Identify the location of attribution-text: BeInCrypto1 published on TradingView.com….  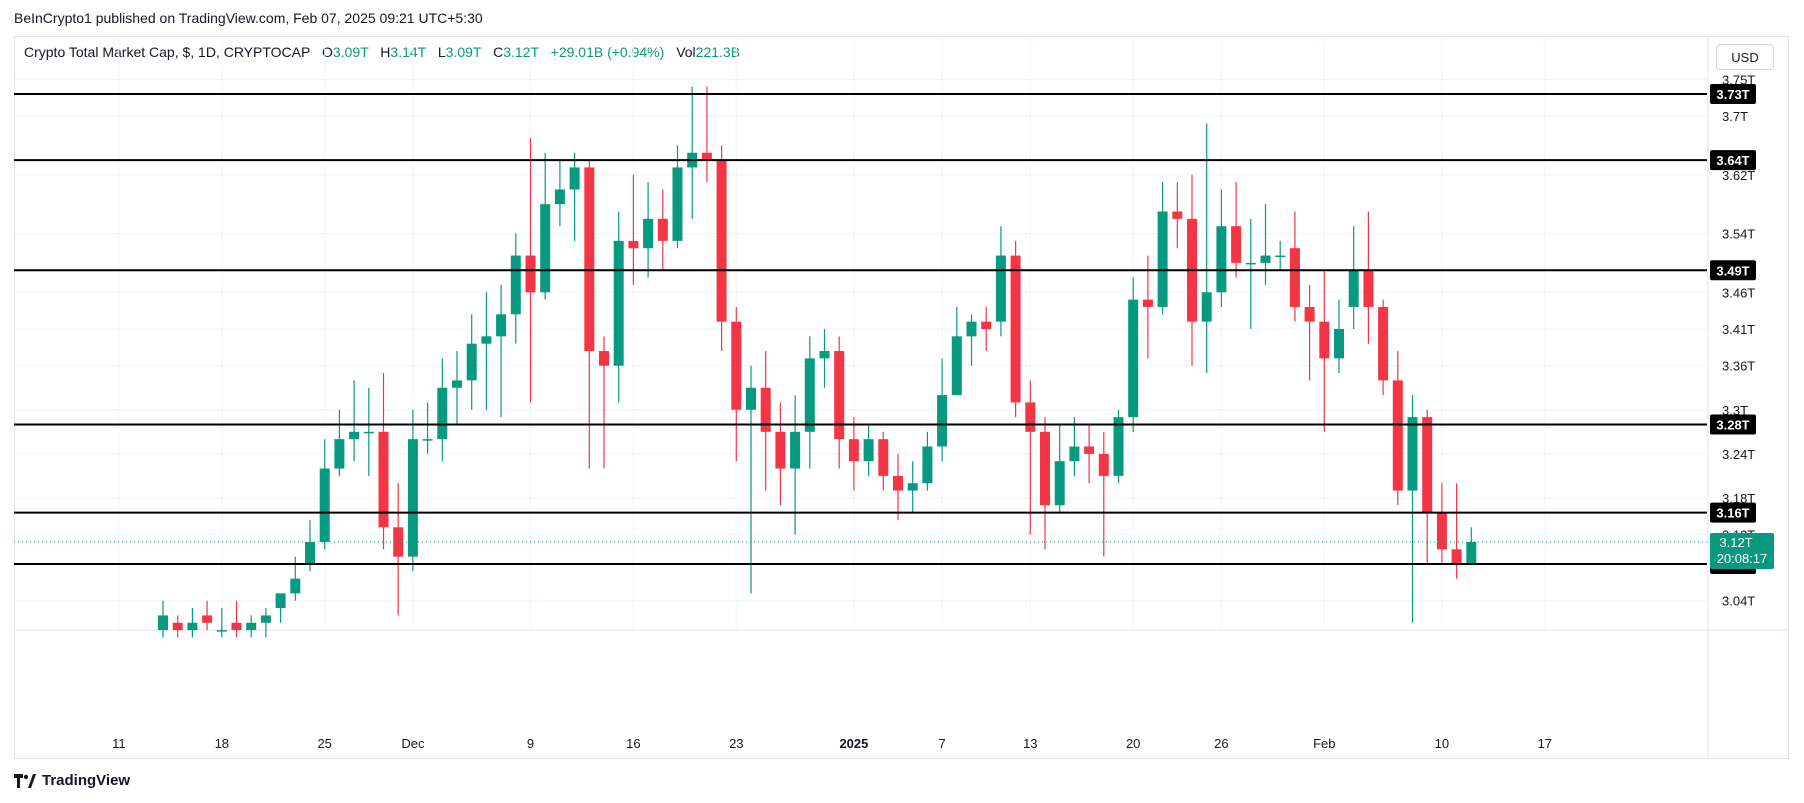
(248, 18).